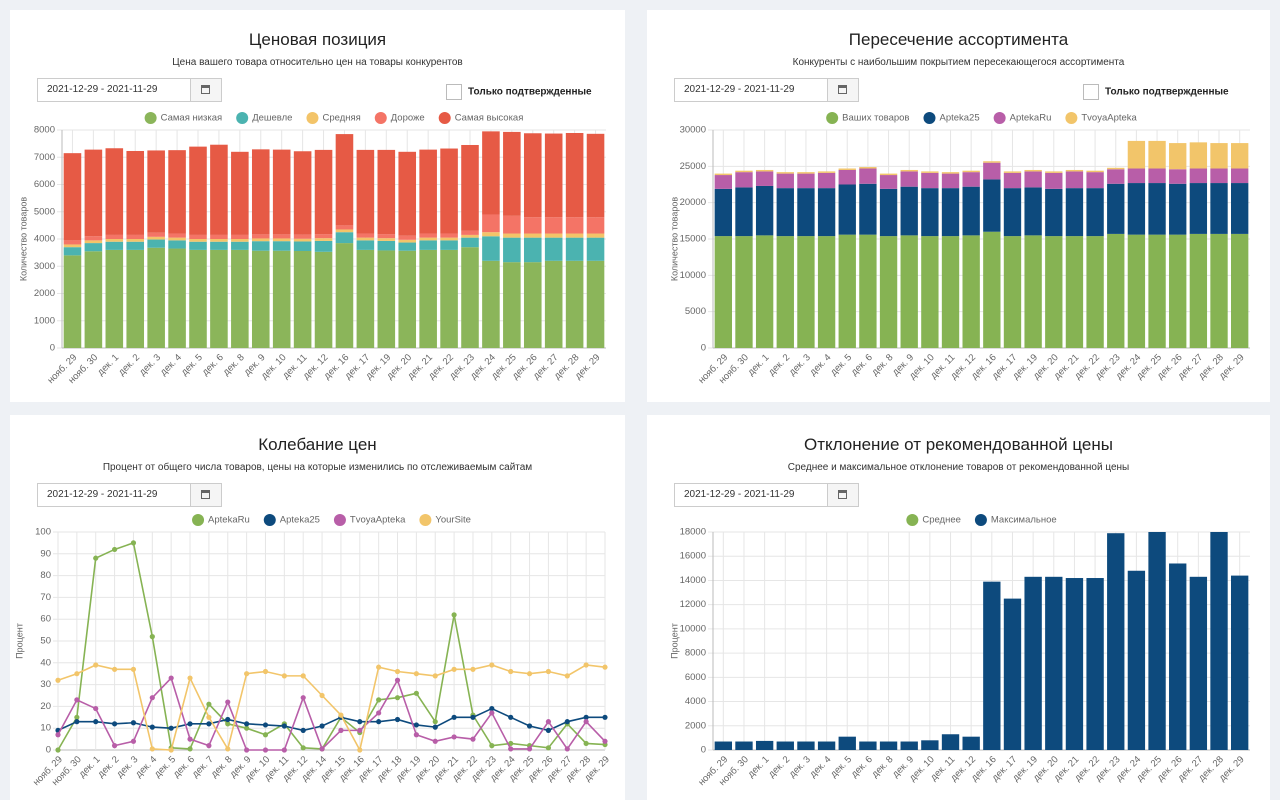 The image size is (1280, 800). What do you see at coordinates (192, 118) in the screenshot?
I see `legend-label: Самая низкая` at bounding box center [192, 118].